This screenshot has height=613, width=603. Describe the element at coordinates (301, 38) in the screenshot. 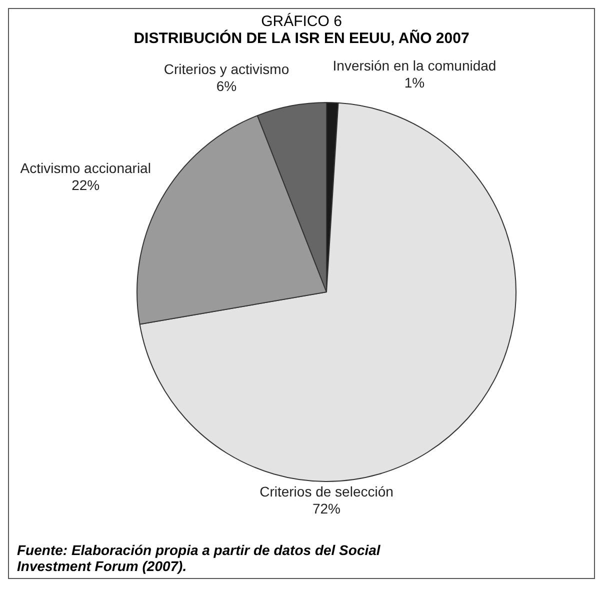

I see `chart-title: DISTRIBUCIÓN DE LA ISR EN EEUU, AÑO 2007` at that location.